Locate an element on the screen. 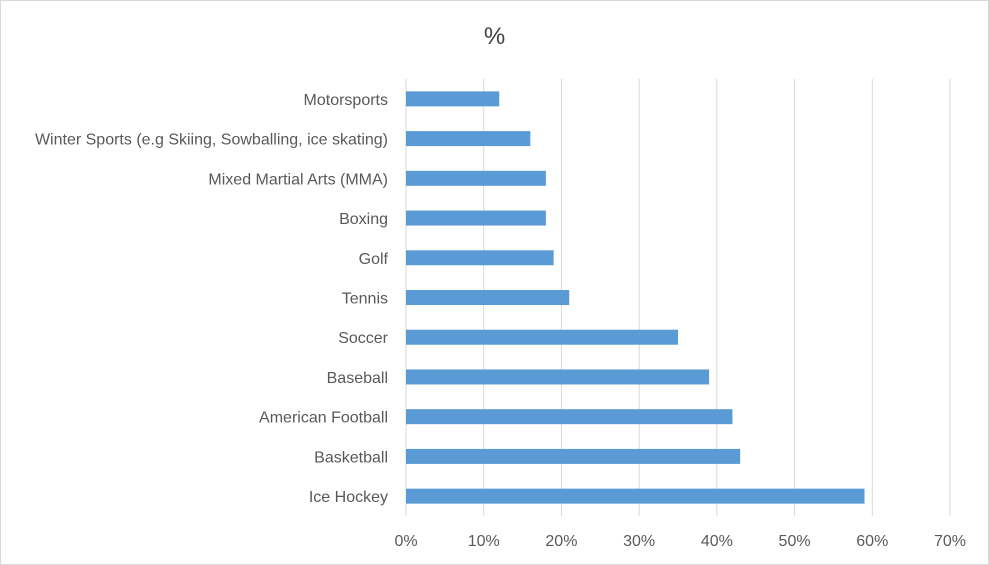  chart-title: % is located at coordinates (494, 36).